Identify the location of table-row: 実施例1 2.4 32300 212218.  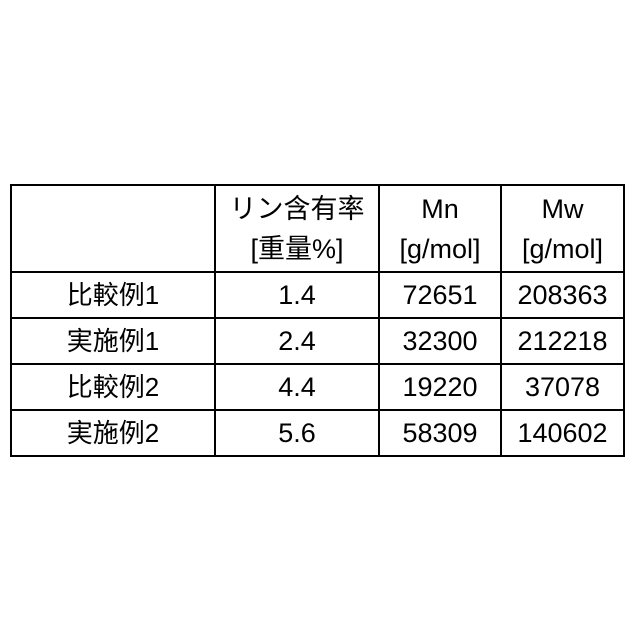
(317, 341).